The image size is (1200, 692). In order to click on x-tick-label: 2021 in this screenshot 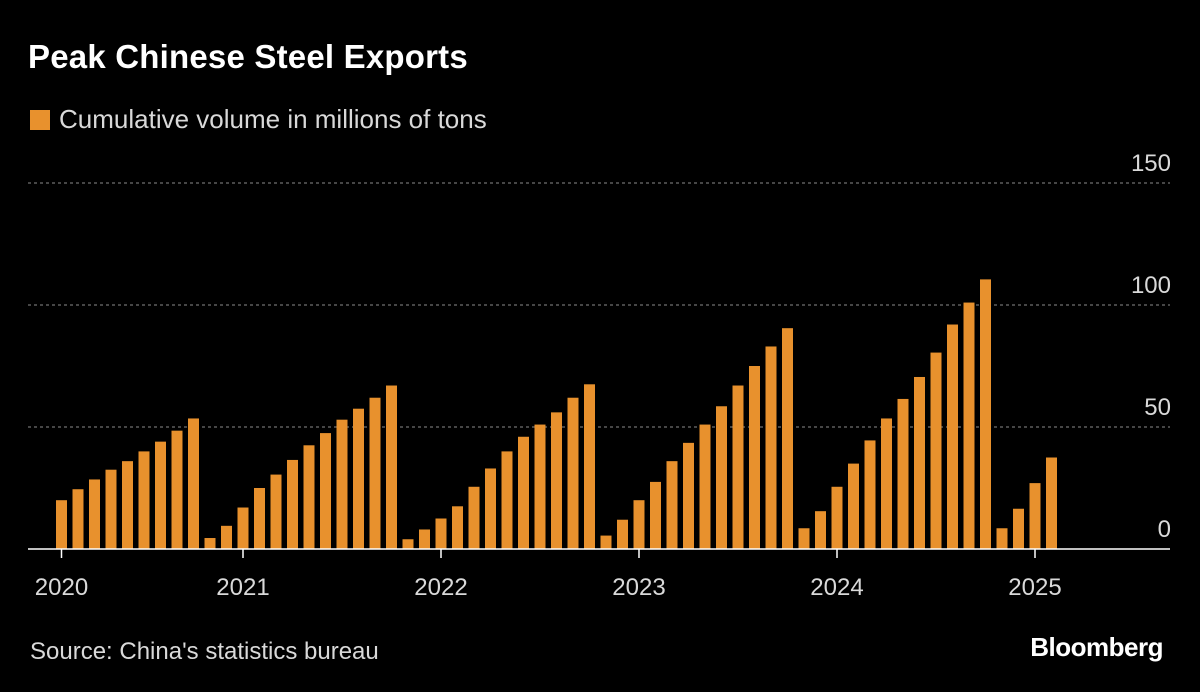, I will do `click(242, 587)`.